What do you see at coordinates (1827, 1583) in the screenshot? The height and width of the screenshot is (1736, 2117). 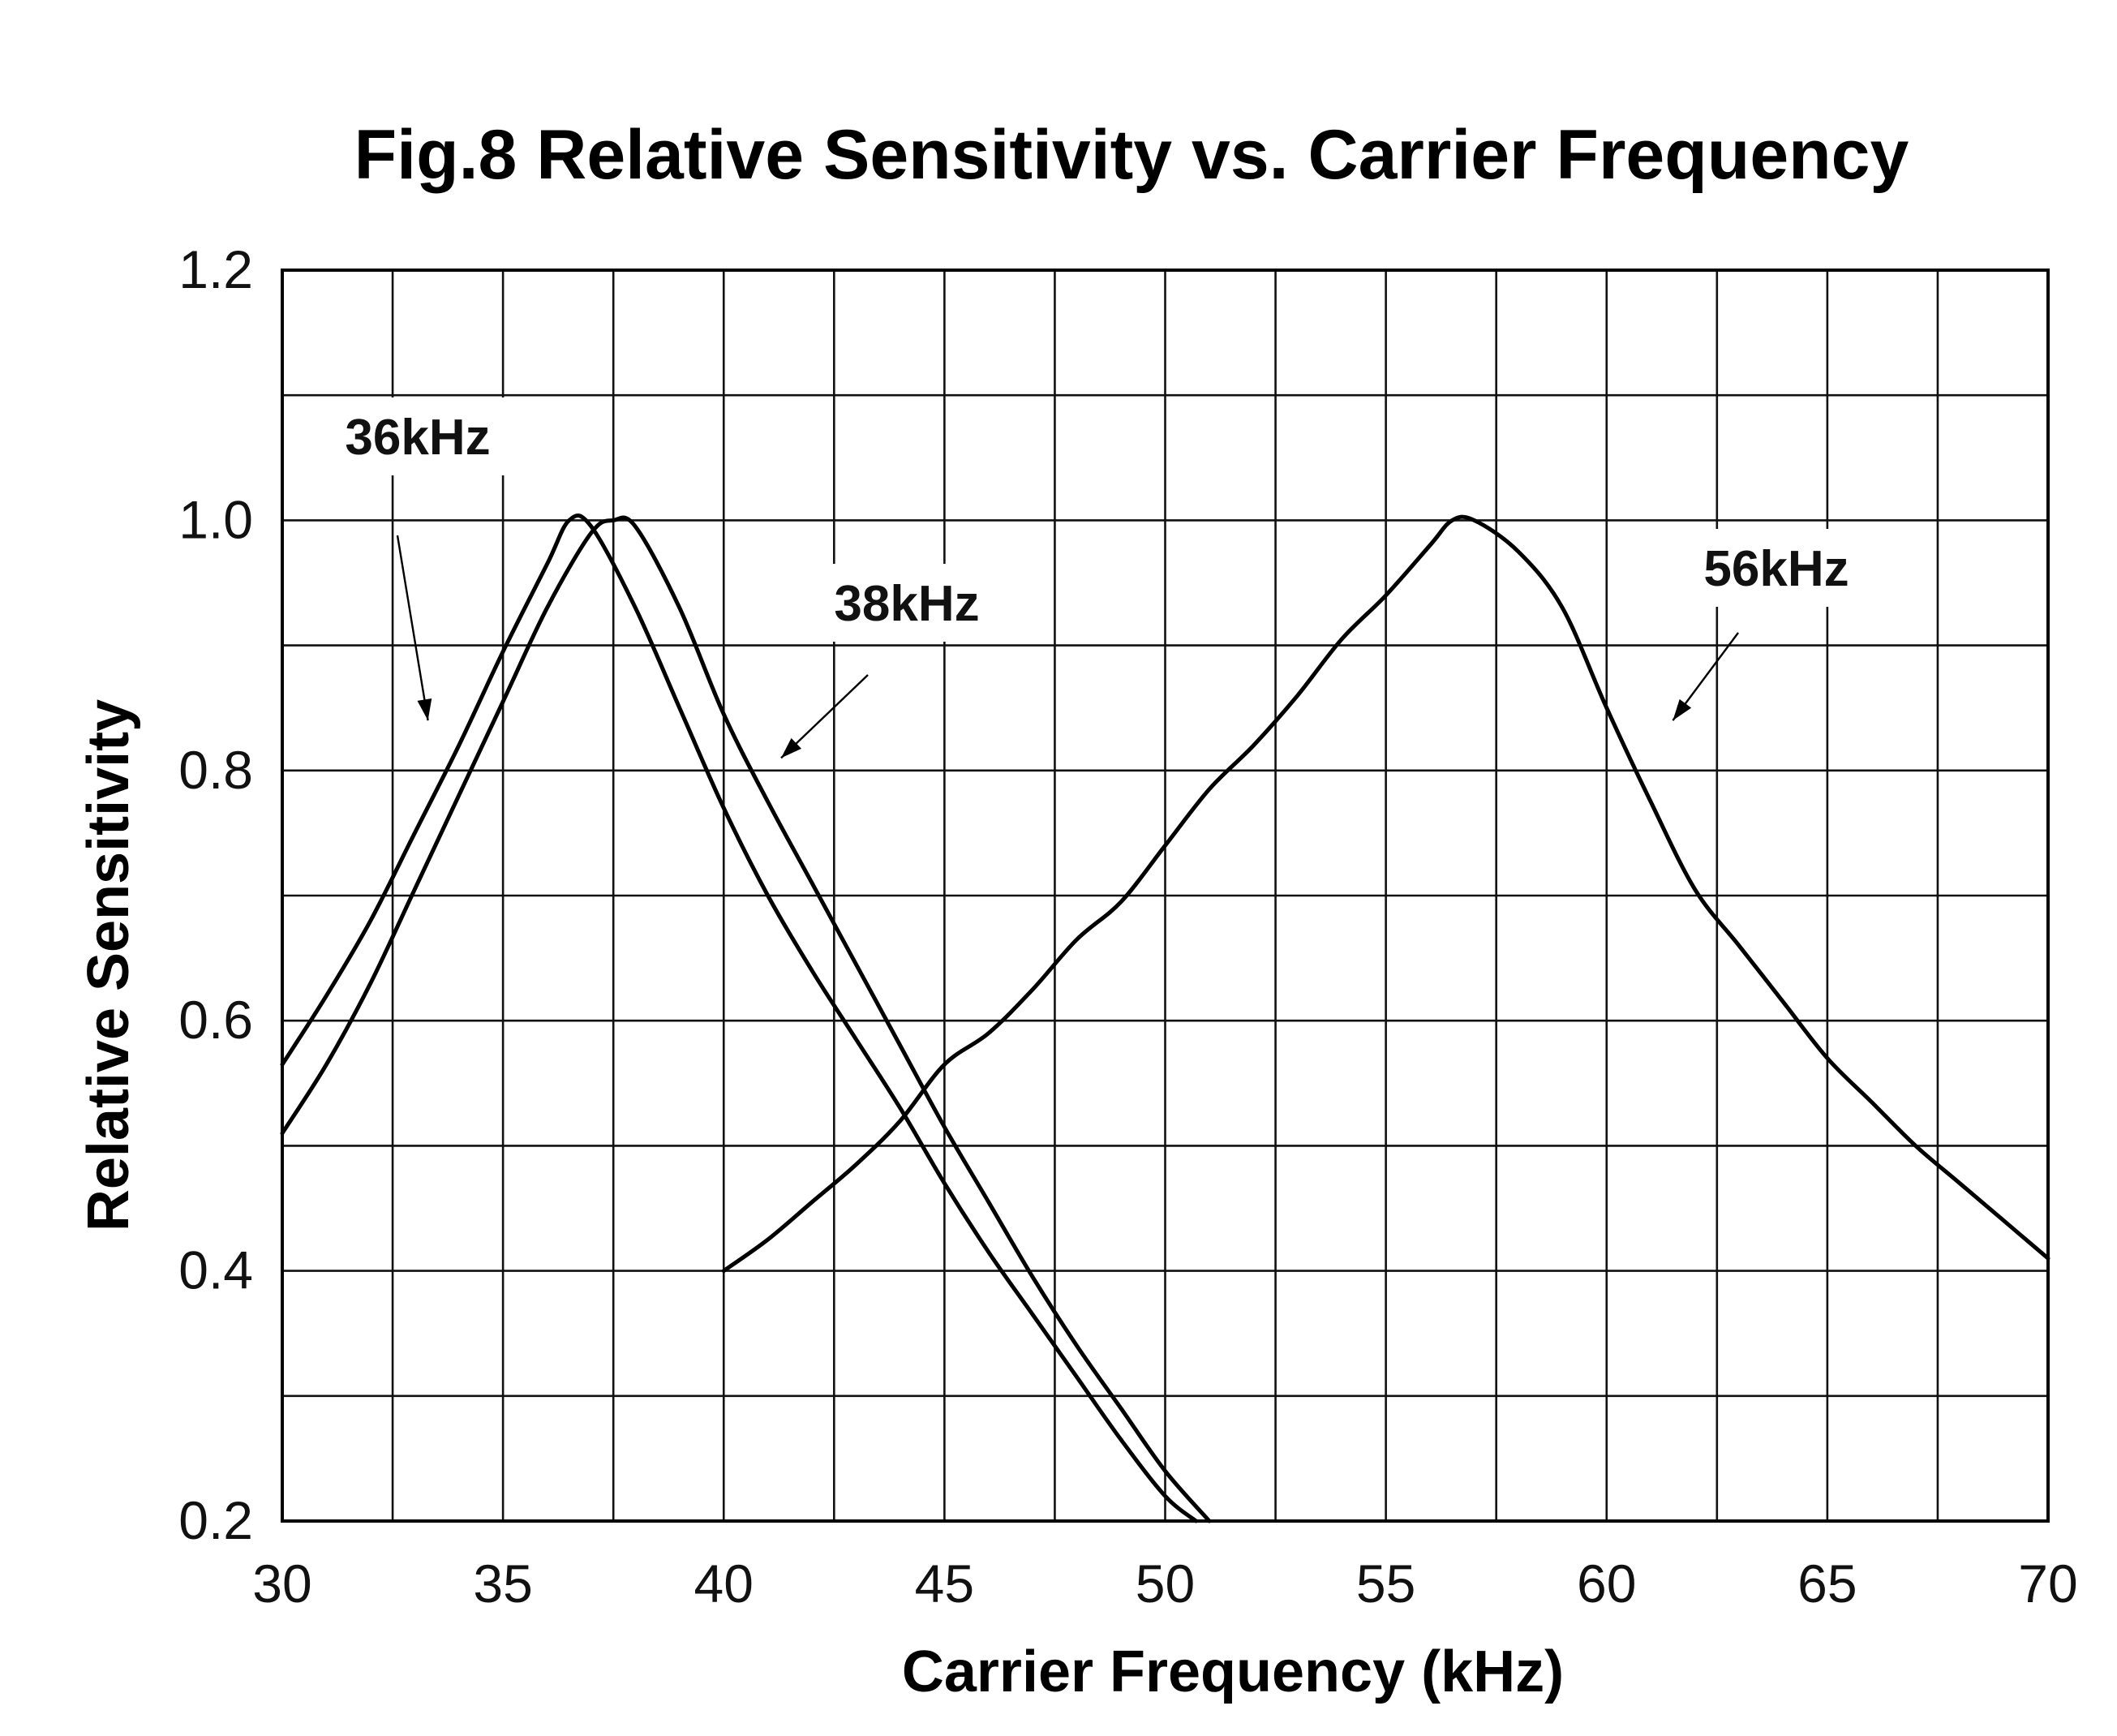 I see `x-tick-label: 65` at bounding box center [1827, 1583].